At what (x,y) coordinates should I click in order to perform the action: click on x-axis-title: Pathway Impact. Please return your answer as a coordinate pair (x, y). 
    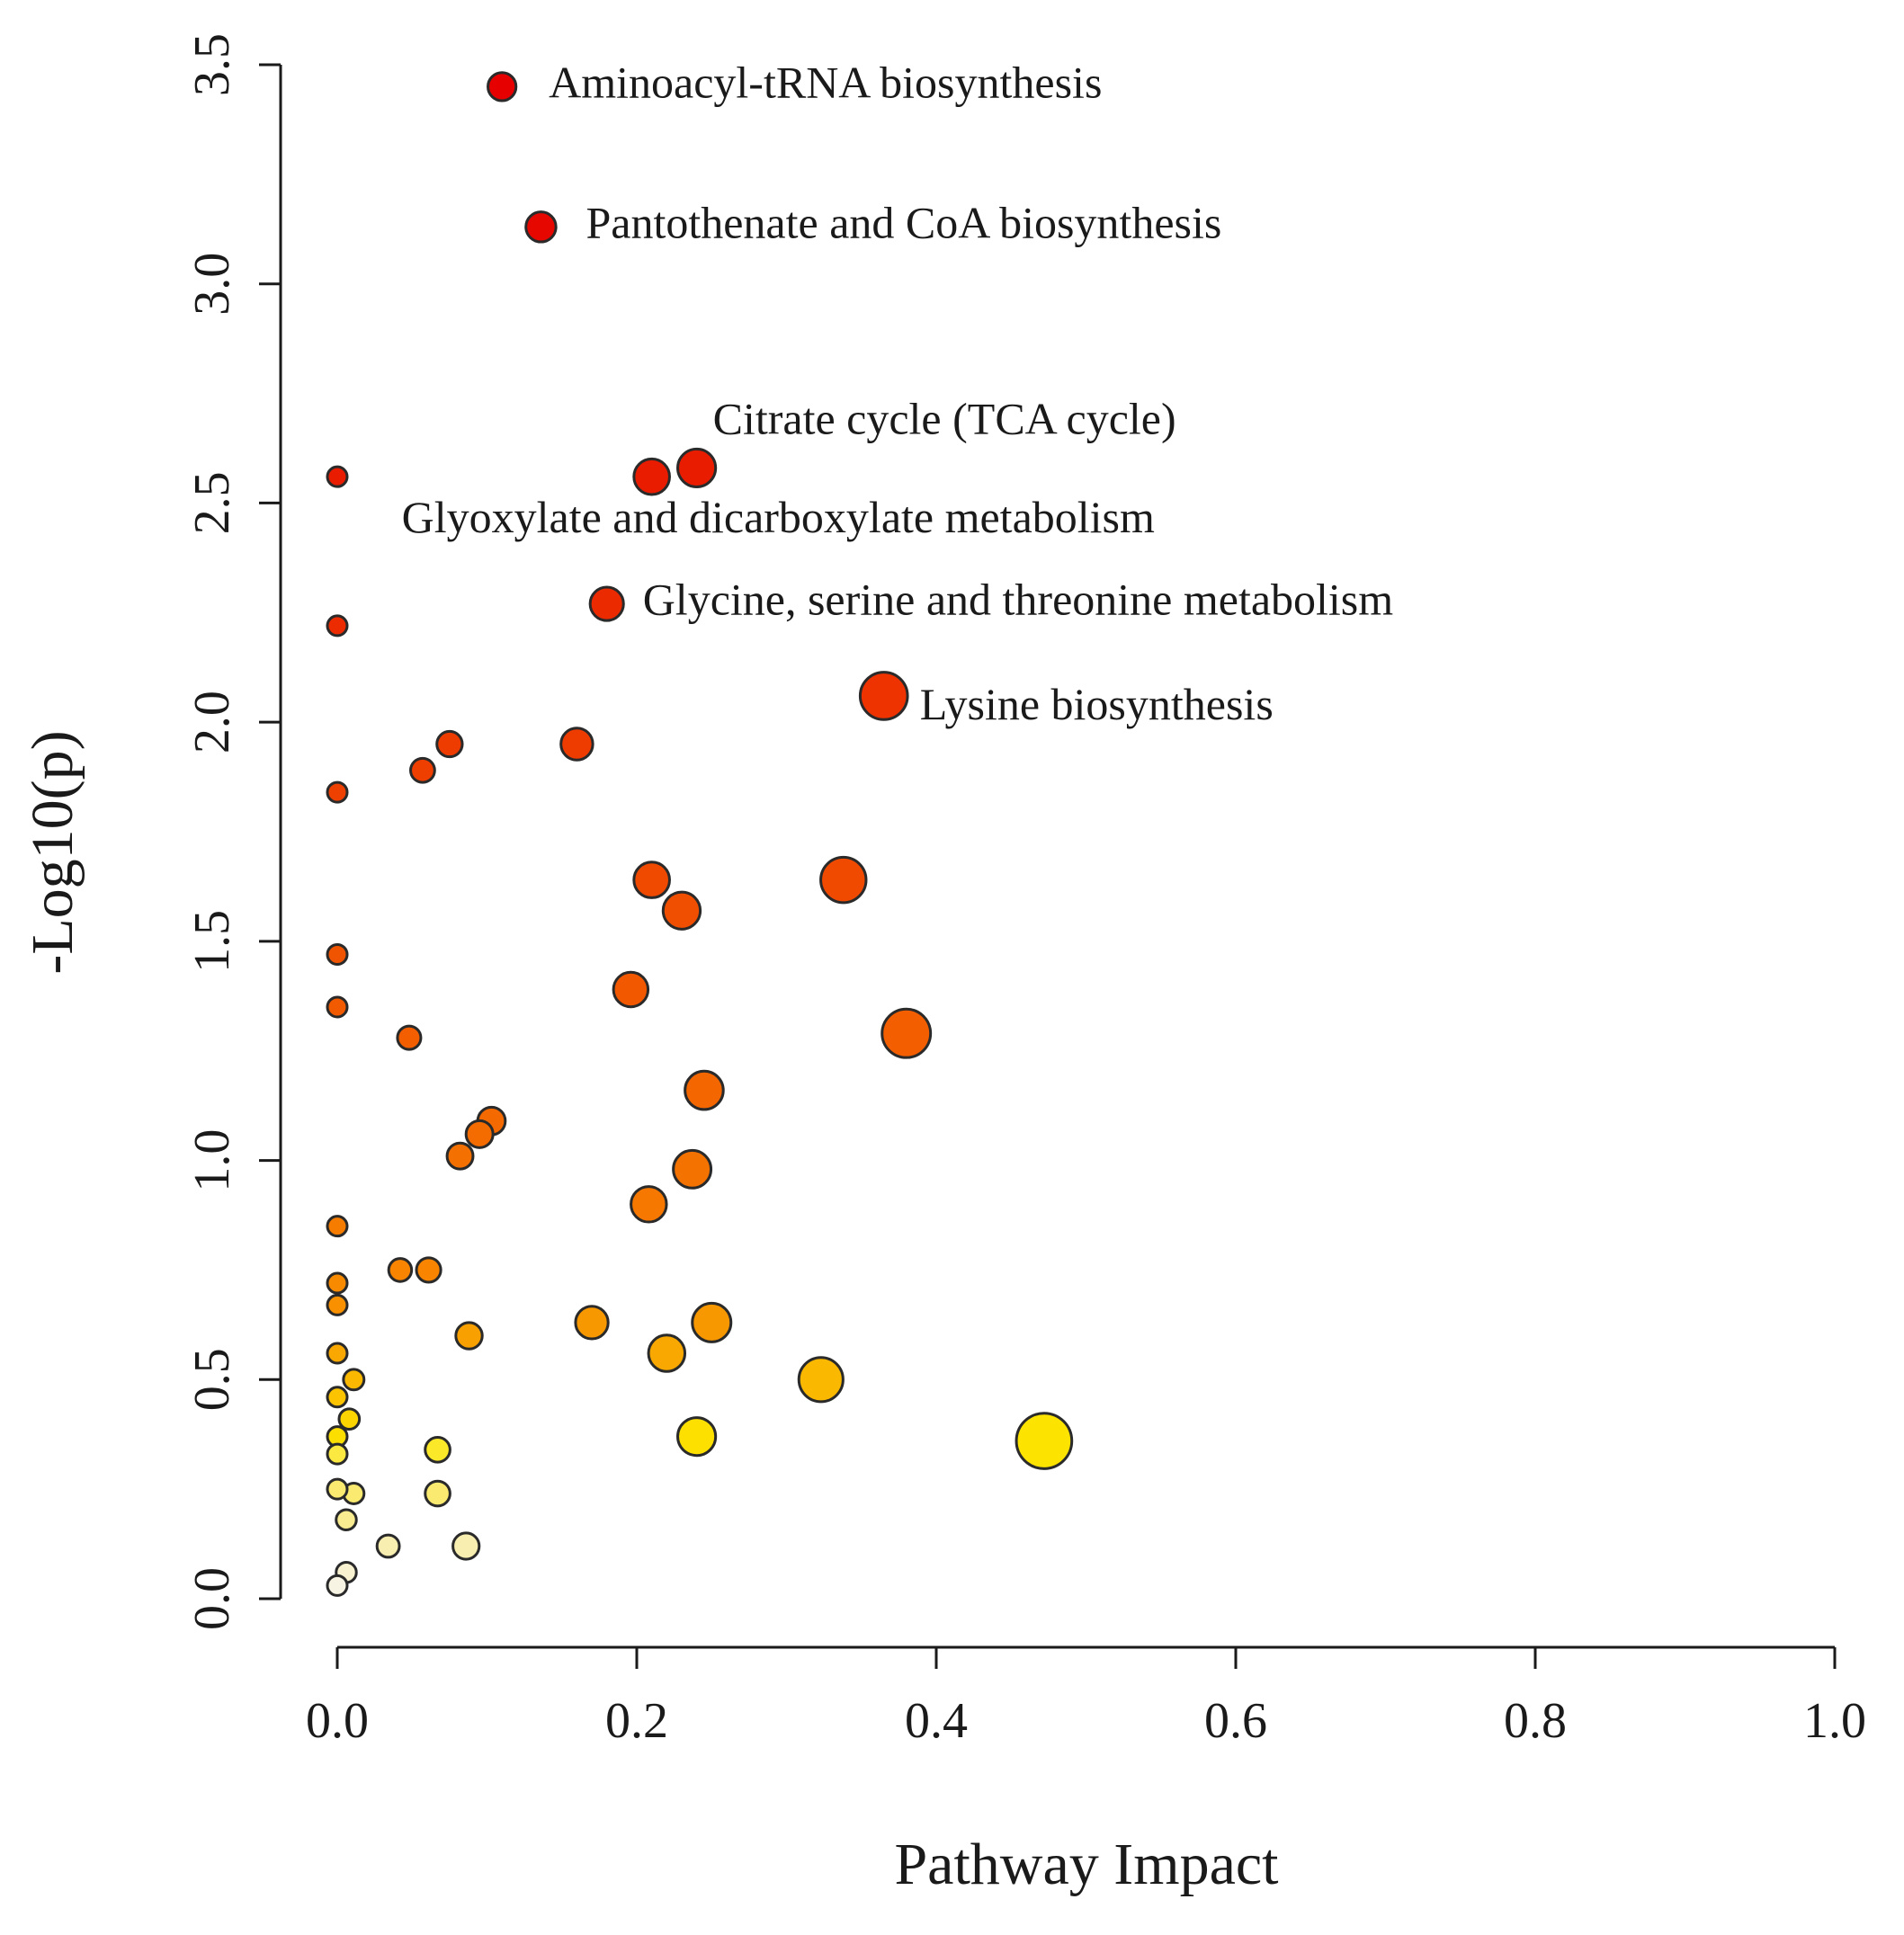
    Looking at the image, I should click on (1086, 1864).